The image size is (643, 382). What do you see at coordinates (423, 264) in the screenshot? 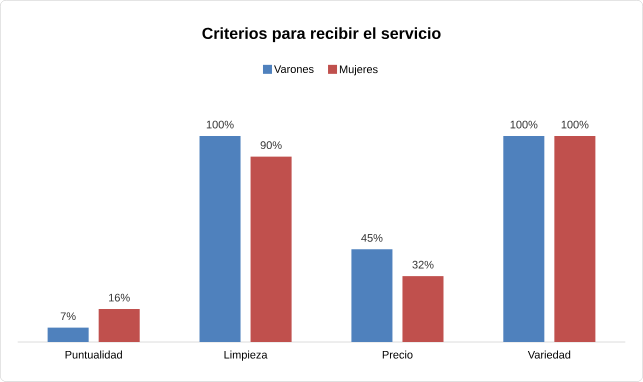
I see `data-label: 32%` at bounding box center [423, 264].